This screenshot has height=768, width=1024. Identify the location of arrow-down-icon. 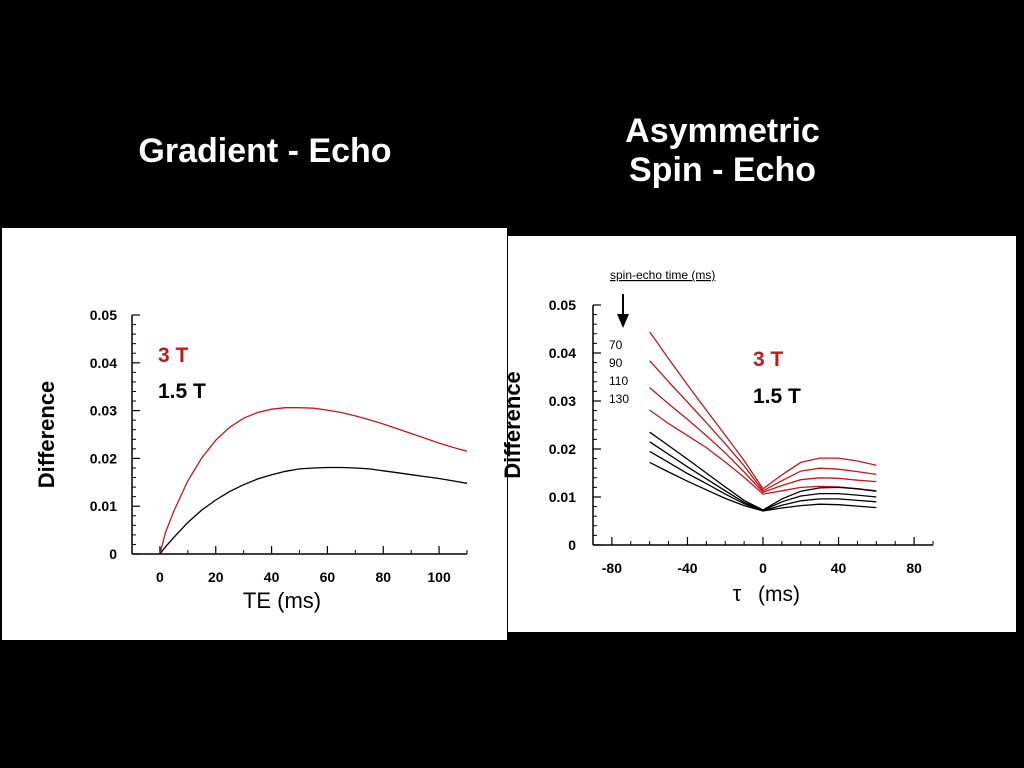
(623, 321).